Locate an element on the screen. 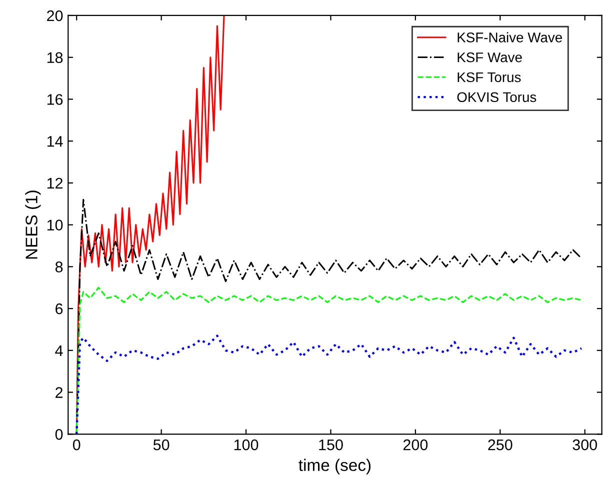 The width and height of the screenshot is (603, 484). x-tick-label: 50 is located at coordinates (161, 444).